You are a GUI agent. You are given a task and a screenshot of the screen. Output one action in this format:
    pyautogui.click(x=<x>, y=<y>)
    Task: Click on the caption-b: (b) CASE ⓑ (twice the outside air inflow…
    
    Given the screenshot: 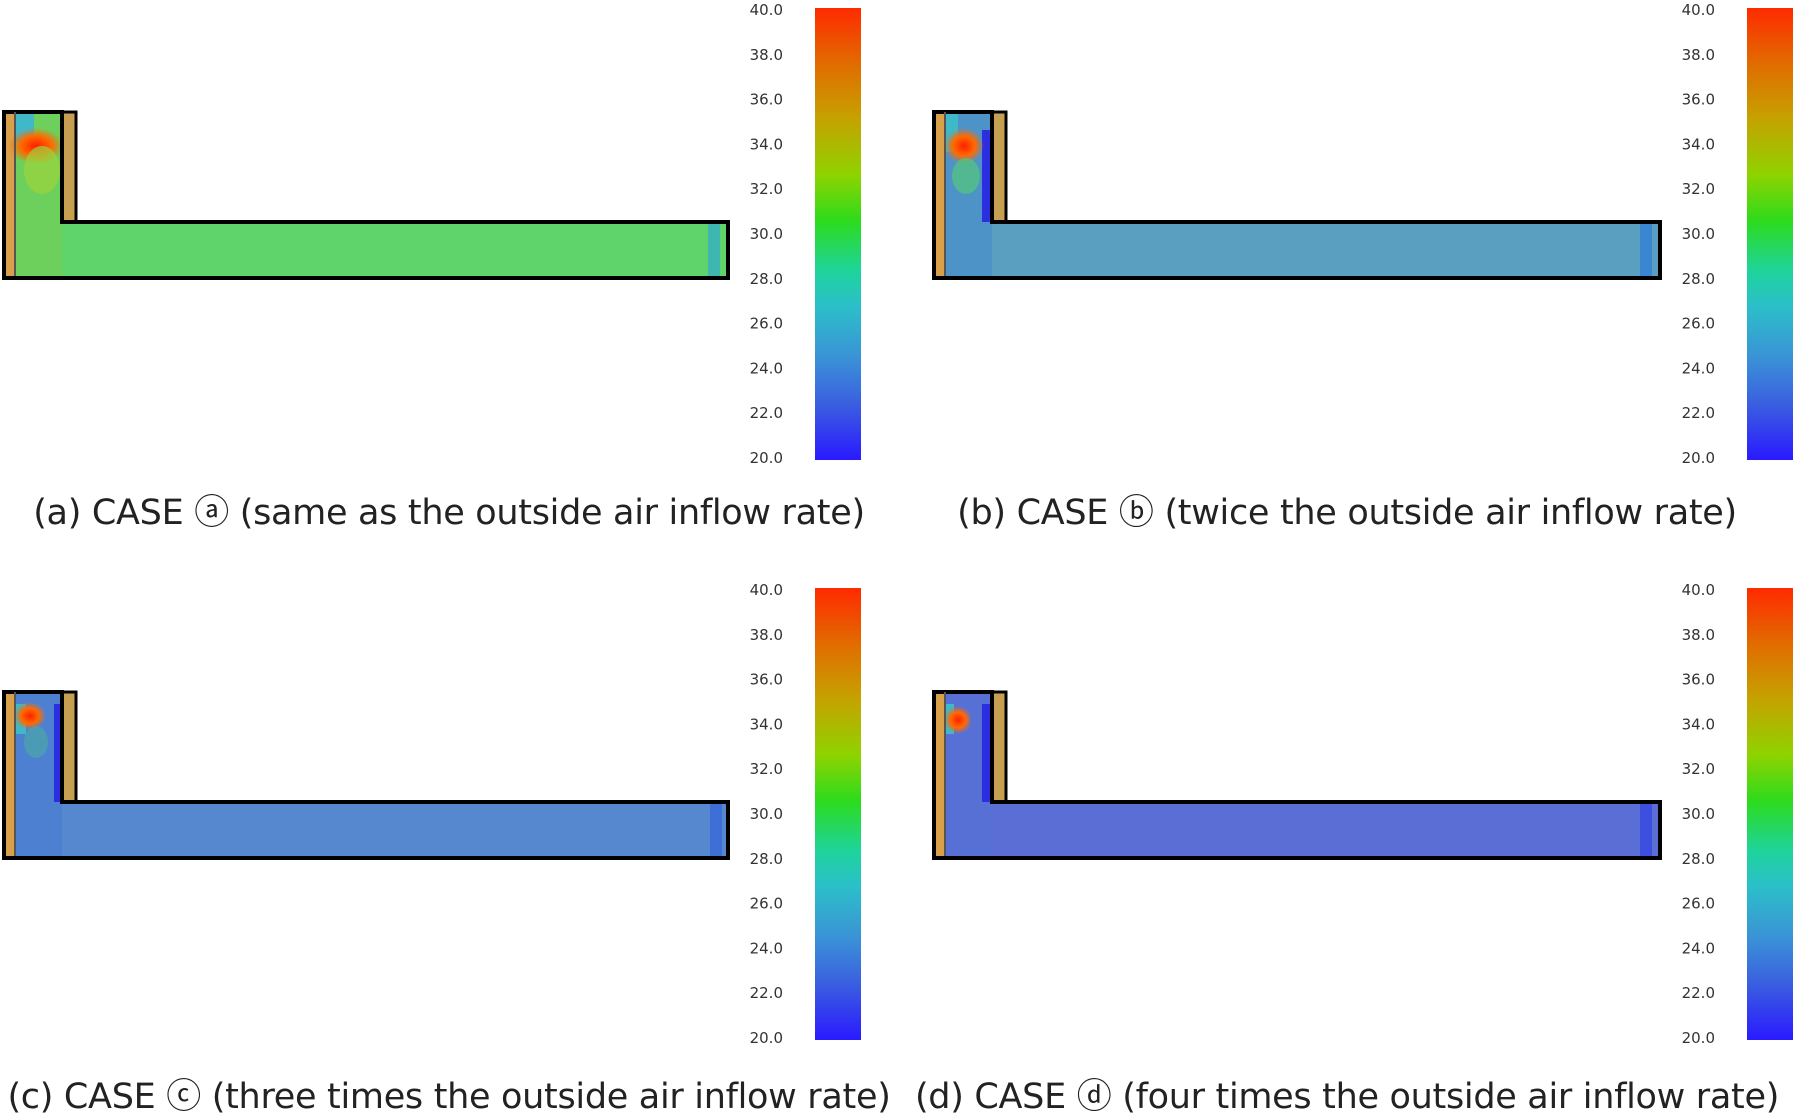 What is the action you would take?
    pyautogui.click(x=1347, y=513)
    